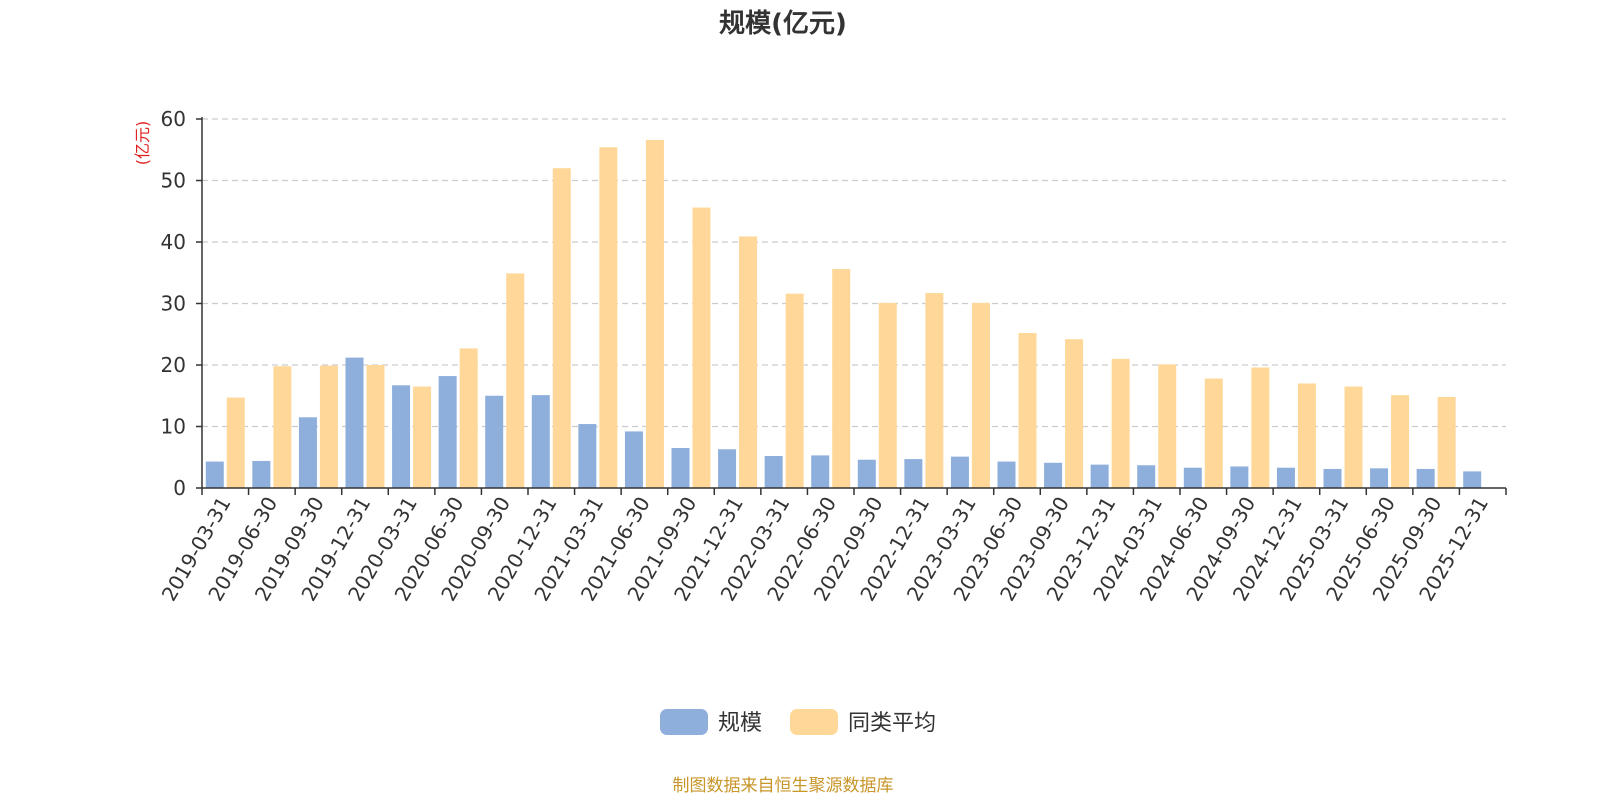 This screenshot has width=1600, height=800. I want to click on legend: 规模 同类平均, so click(798, 722).